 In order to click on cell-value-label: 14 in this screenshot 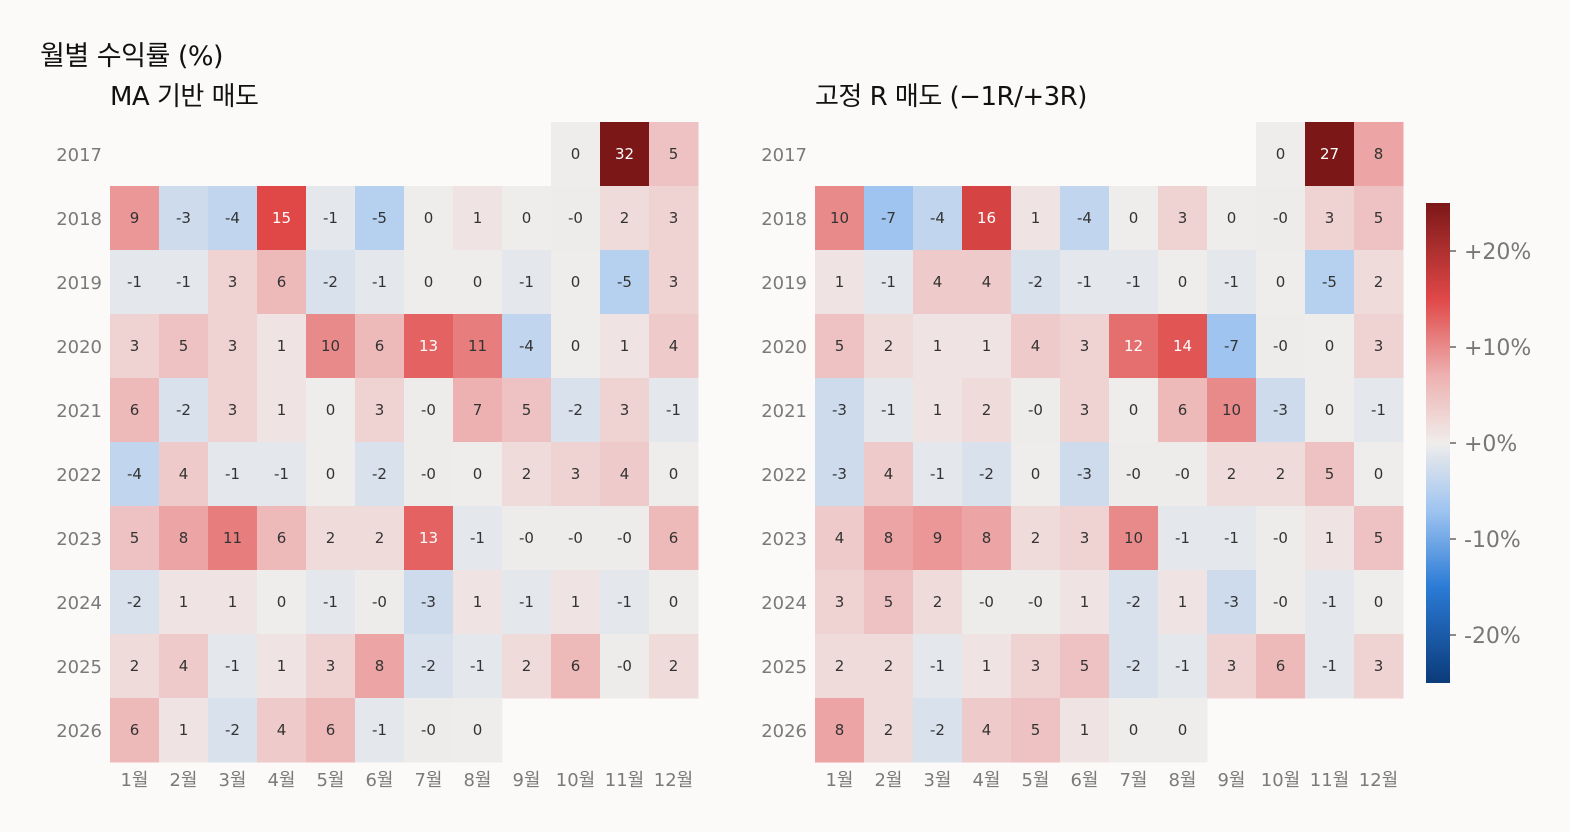, I will do `click(1182, 346)`.